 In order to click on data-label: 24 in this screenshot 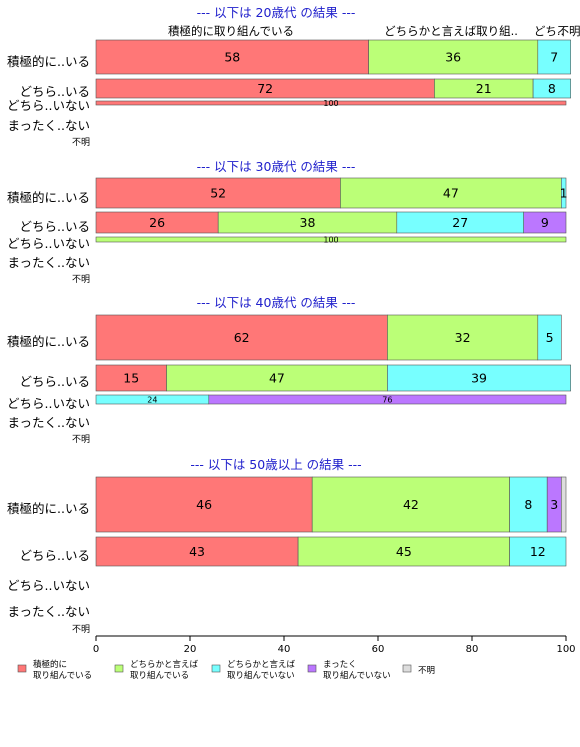, I will do `click(152, 400)`.